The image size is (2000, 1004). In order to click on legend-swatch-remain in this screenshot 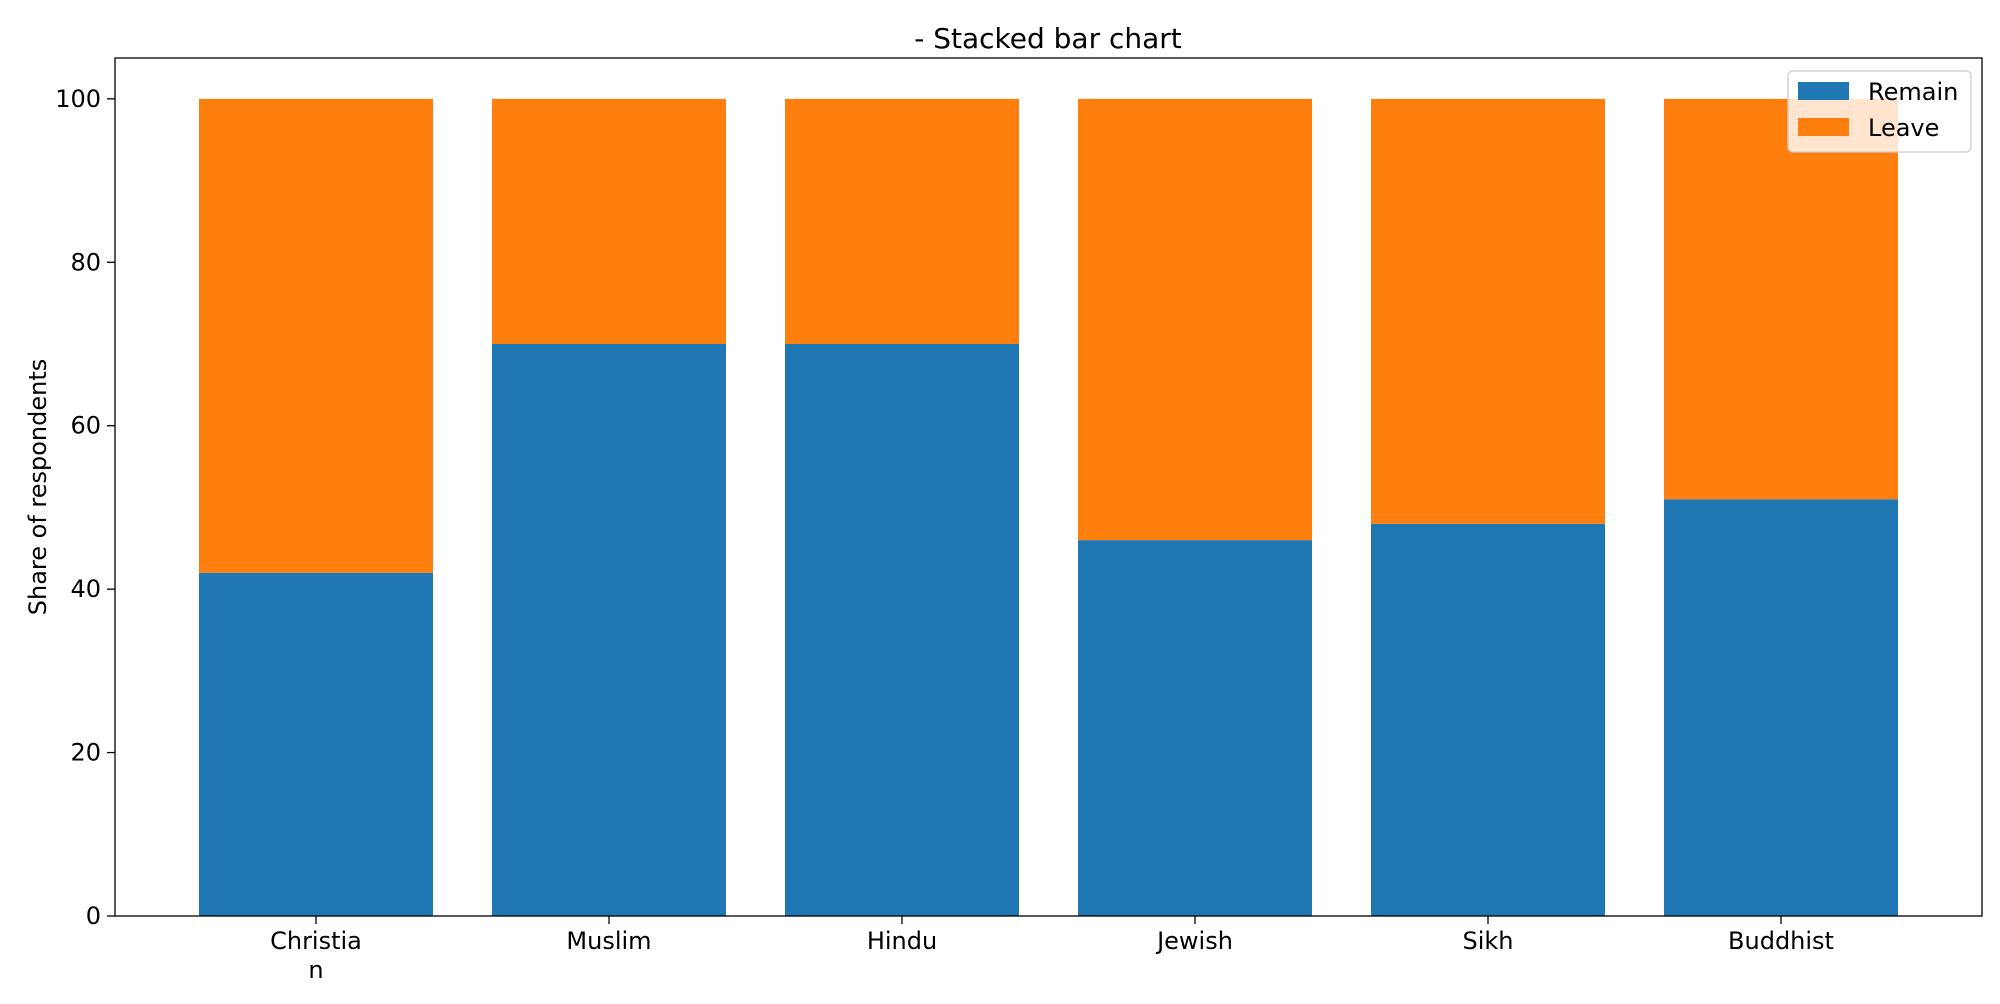, I will do `click(1823, 91)`.